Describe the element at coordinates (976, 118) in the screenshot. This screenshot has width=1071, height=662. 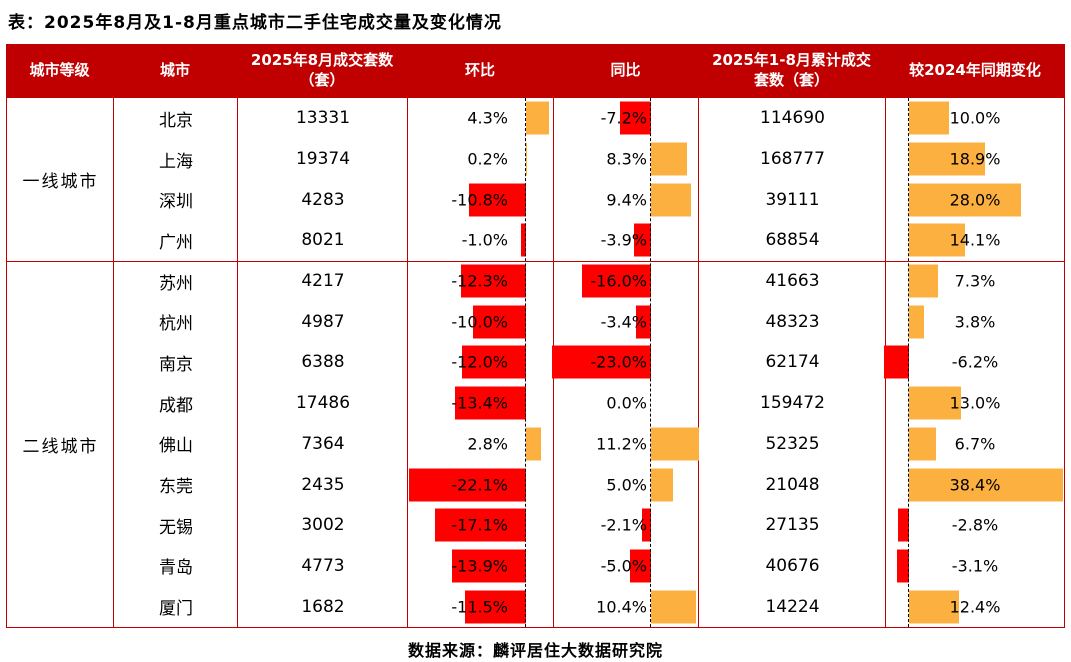
I see `cell-cum-change: 10.0%` at that location.